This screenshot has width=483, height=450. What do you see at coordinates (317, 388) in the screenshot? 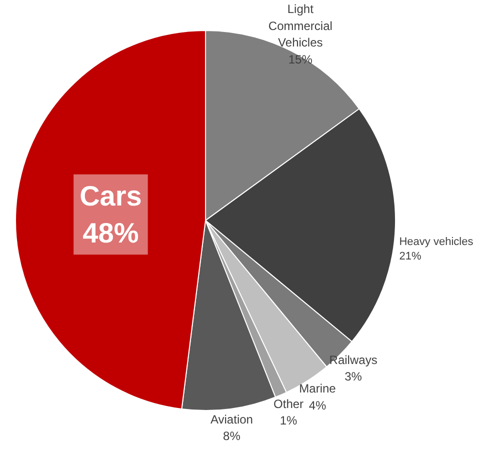
I see `slice-label: Marine` at bounding box center [317, 388].